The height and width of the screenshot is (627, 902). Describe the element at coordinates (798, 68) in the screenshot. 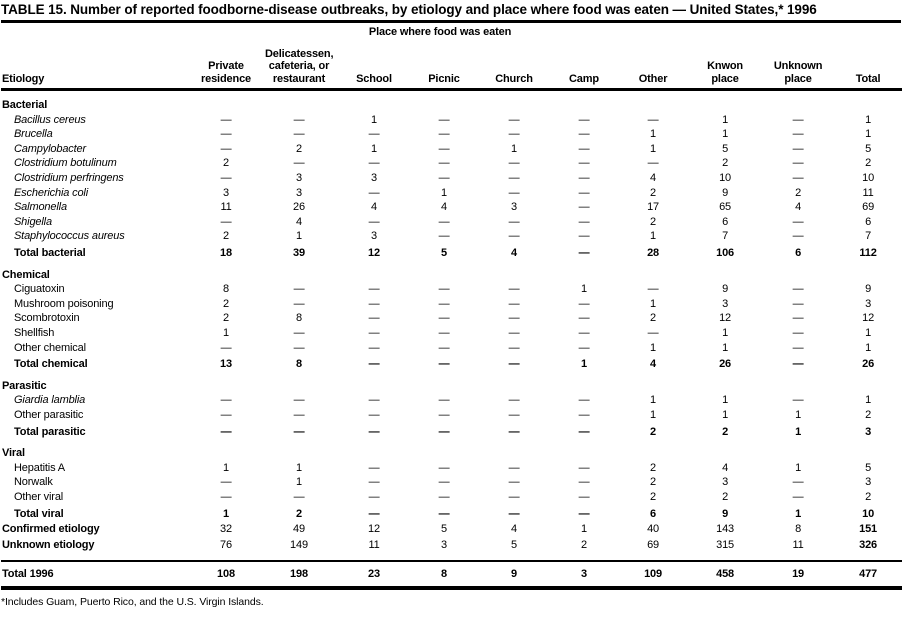

I see `column-header-unknown-place: Unknown place` at that location.